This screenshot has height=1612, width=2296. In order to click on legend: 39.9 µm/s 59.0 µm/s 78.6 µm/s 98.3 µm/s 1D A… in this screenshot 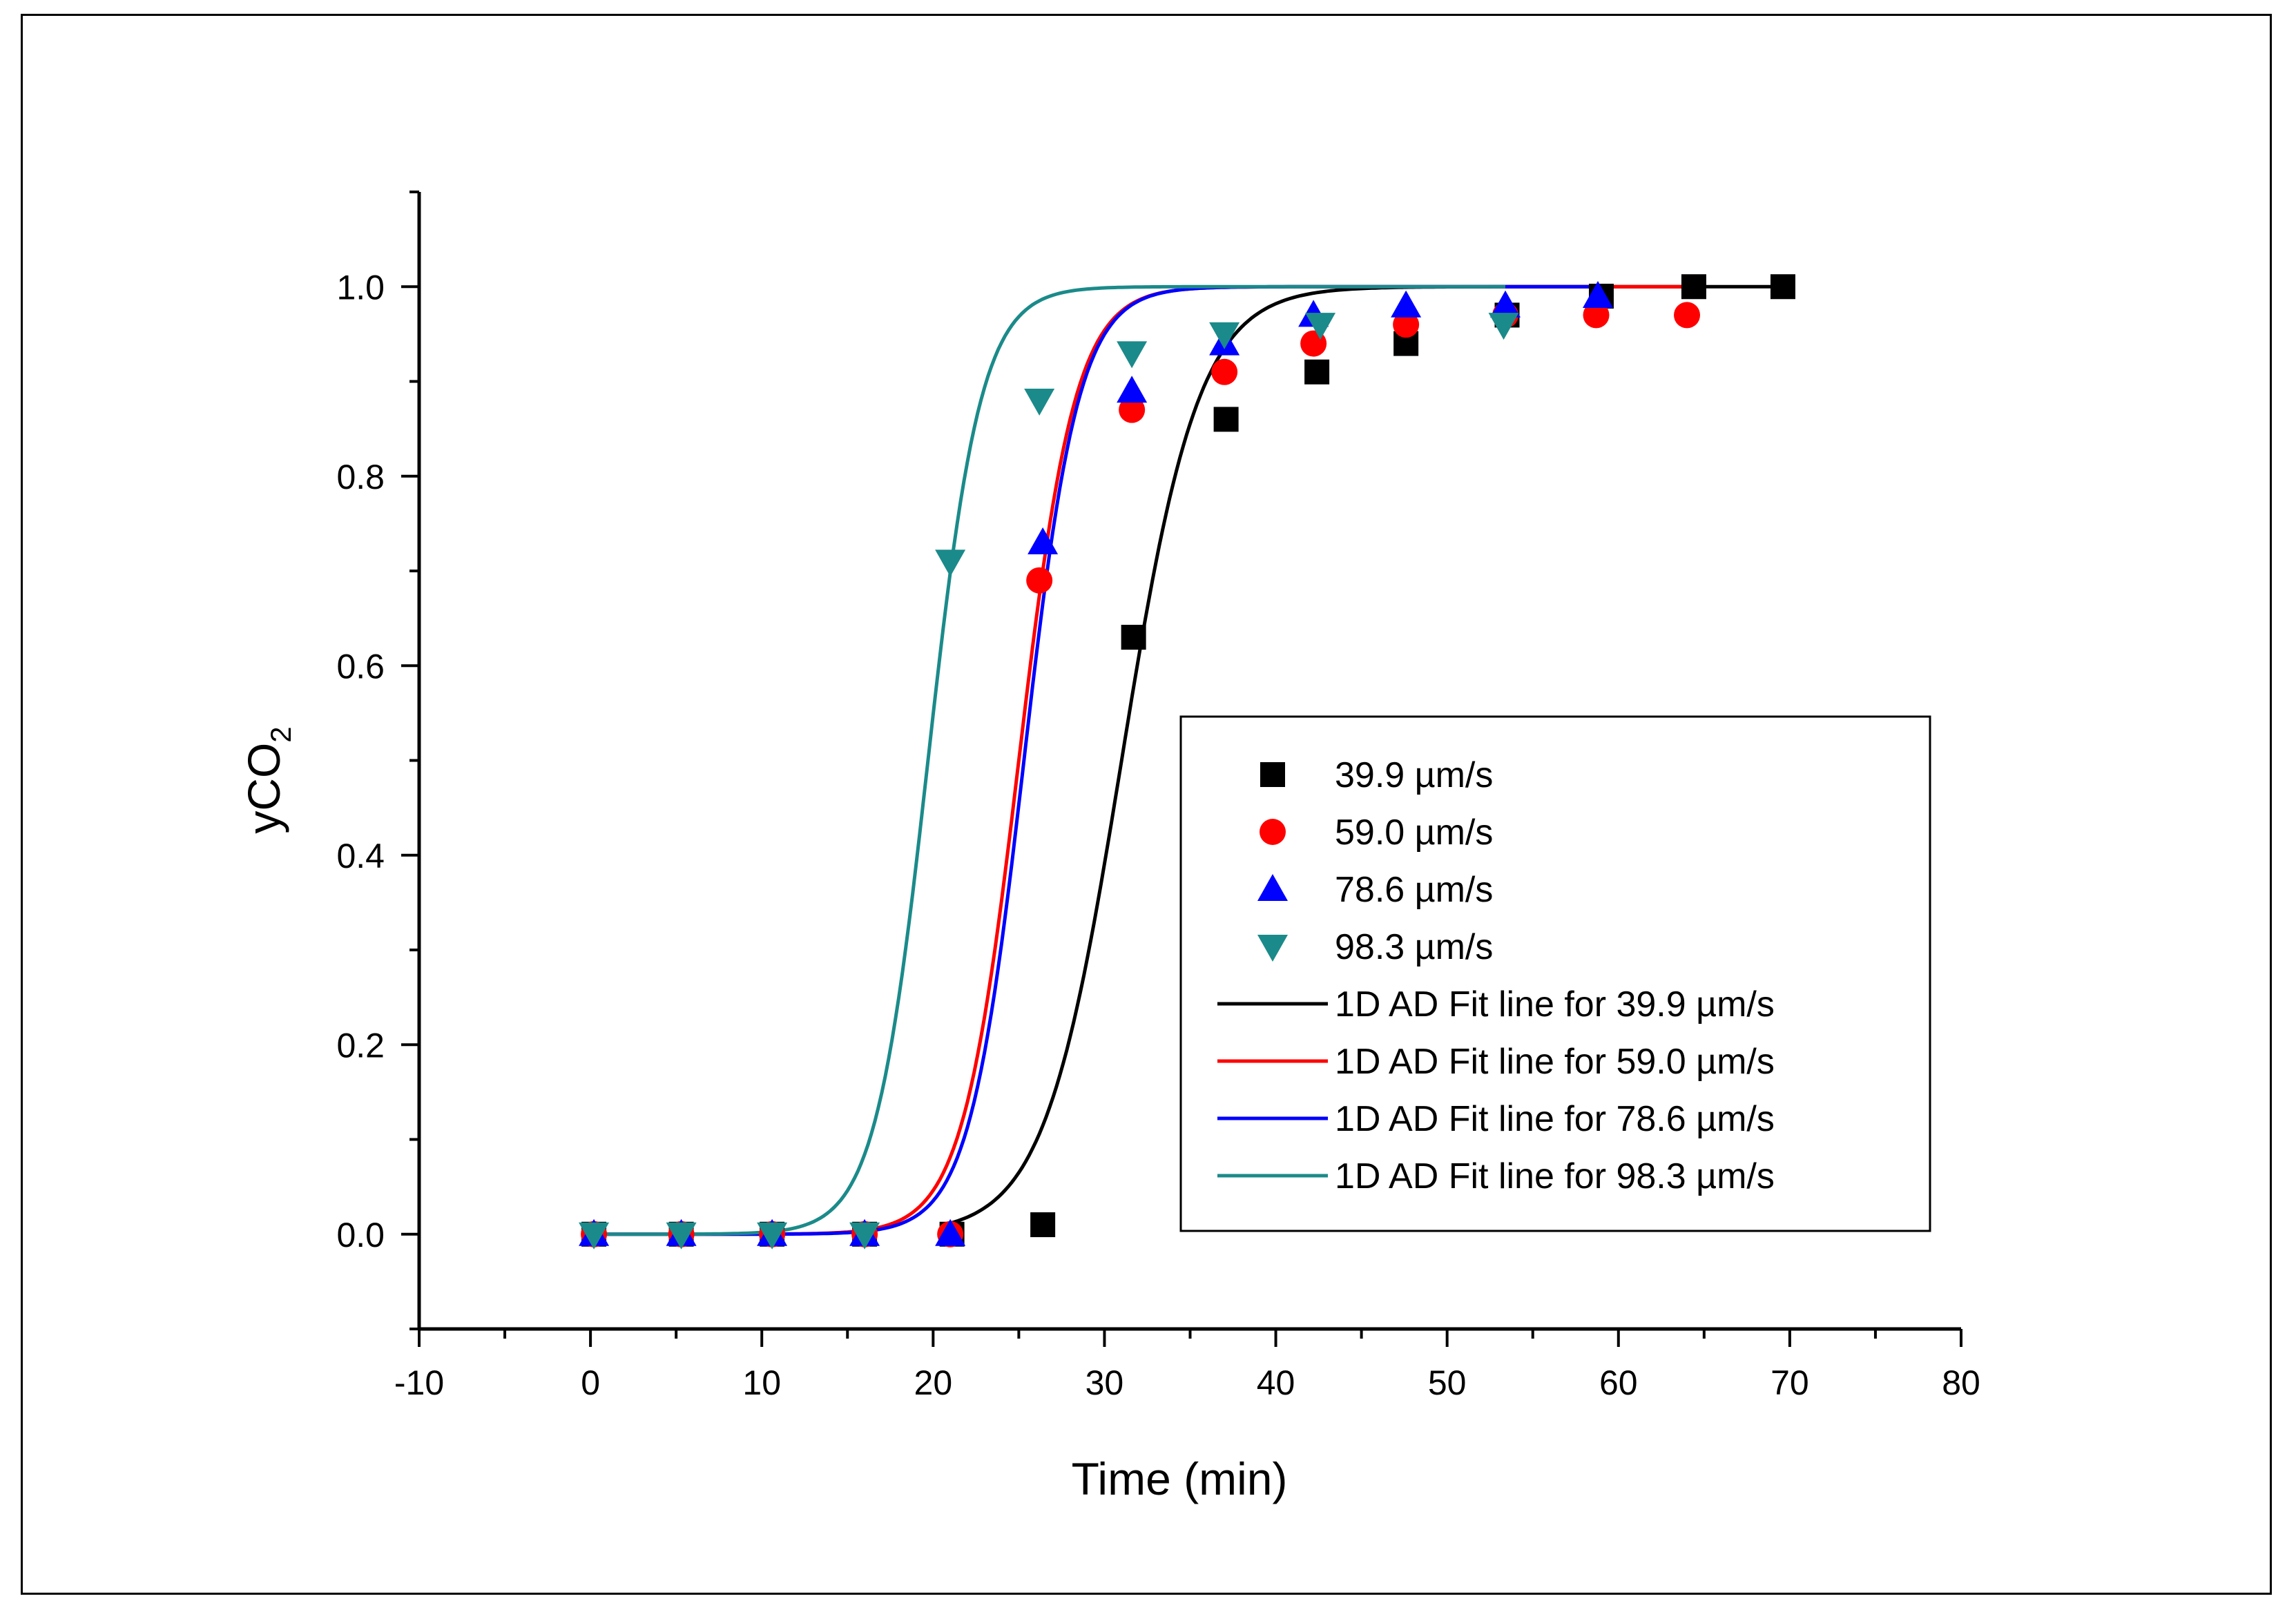, I will do `click(1555, 974)`.